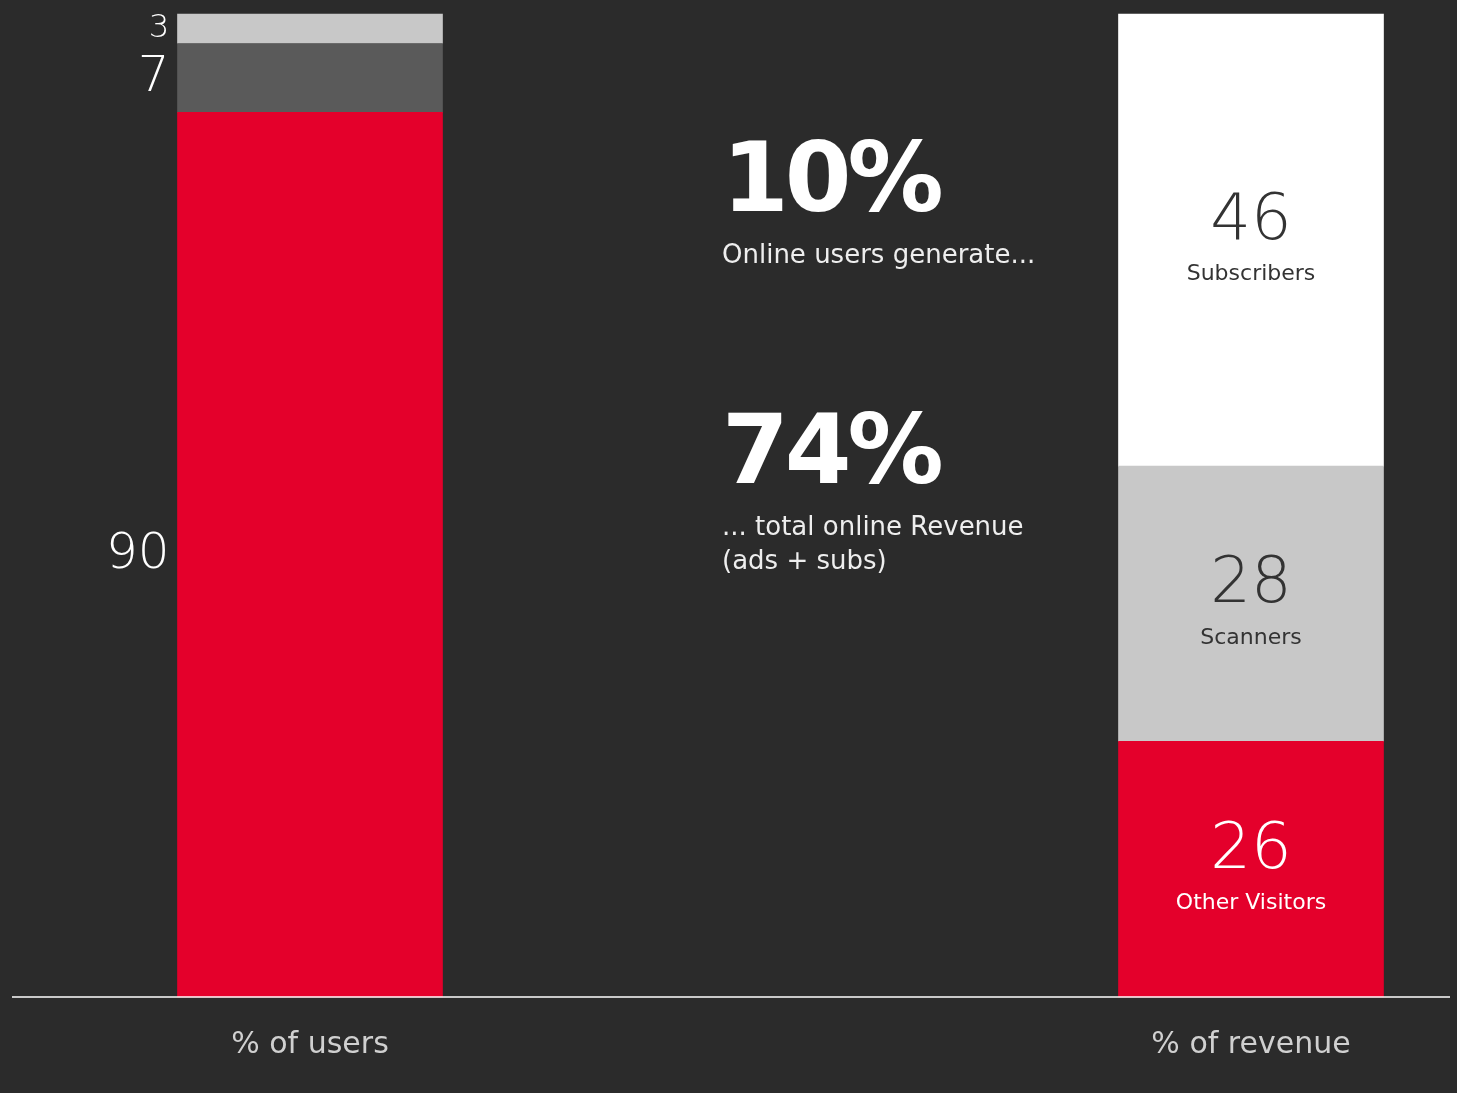  What do you see at coordinates (1251, 272) in the screenshot?
I see `series-label: Subscribers` at bounding box center [1251, 272].